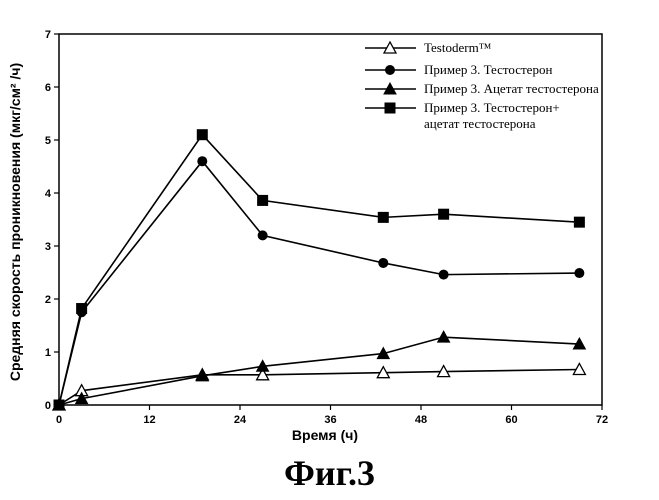 The height and width of the screenshot is (500, 659). What do you see at coordinates (325, 435) in the screenshot?
I see `x-axis-label: Время (ч)` at bounding box center [325, 435].